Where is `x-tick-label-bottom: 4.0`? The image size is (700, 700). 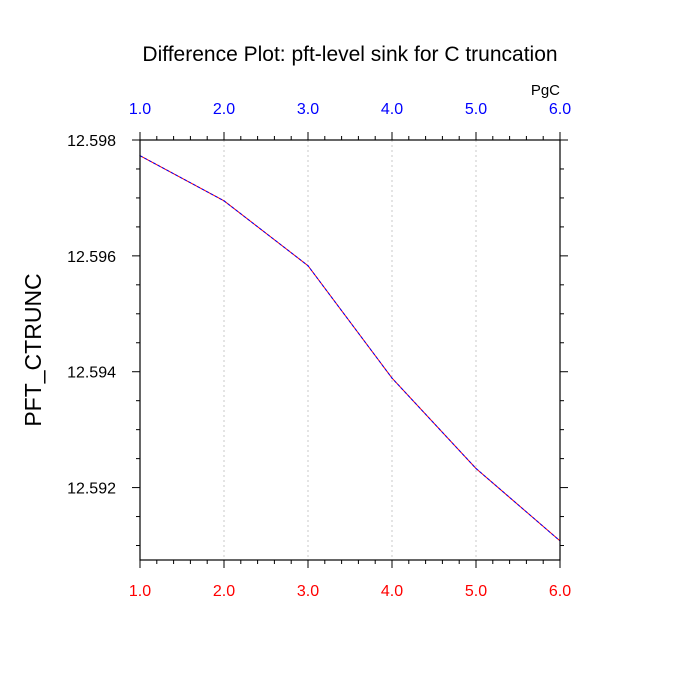 x-tick-label-bottom: 4.0 is located at coordinates (392, 591).